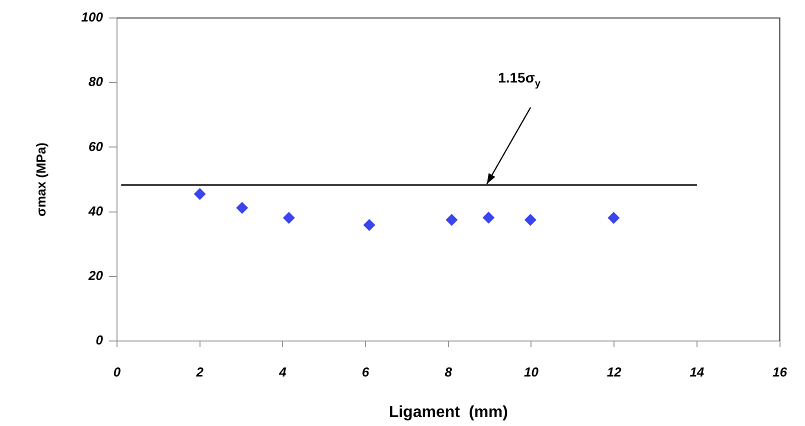  What do you see at coordinates (614, 372) in the screenshot?
I see `x-tick-label: 12` at bounding box center [614, 372].